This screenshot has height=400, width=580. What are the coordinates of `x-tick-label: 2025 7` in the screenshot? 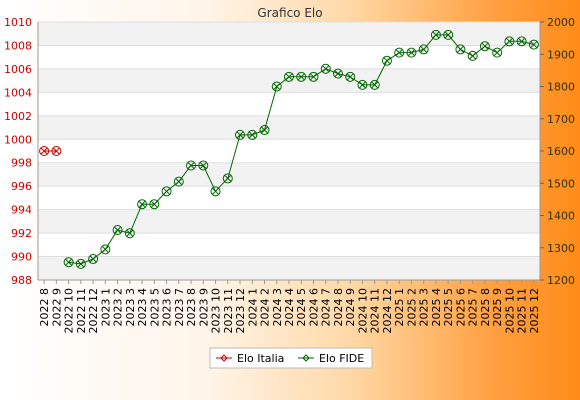 It's located at (473, 307).